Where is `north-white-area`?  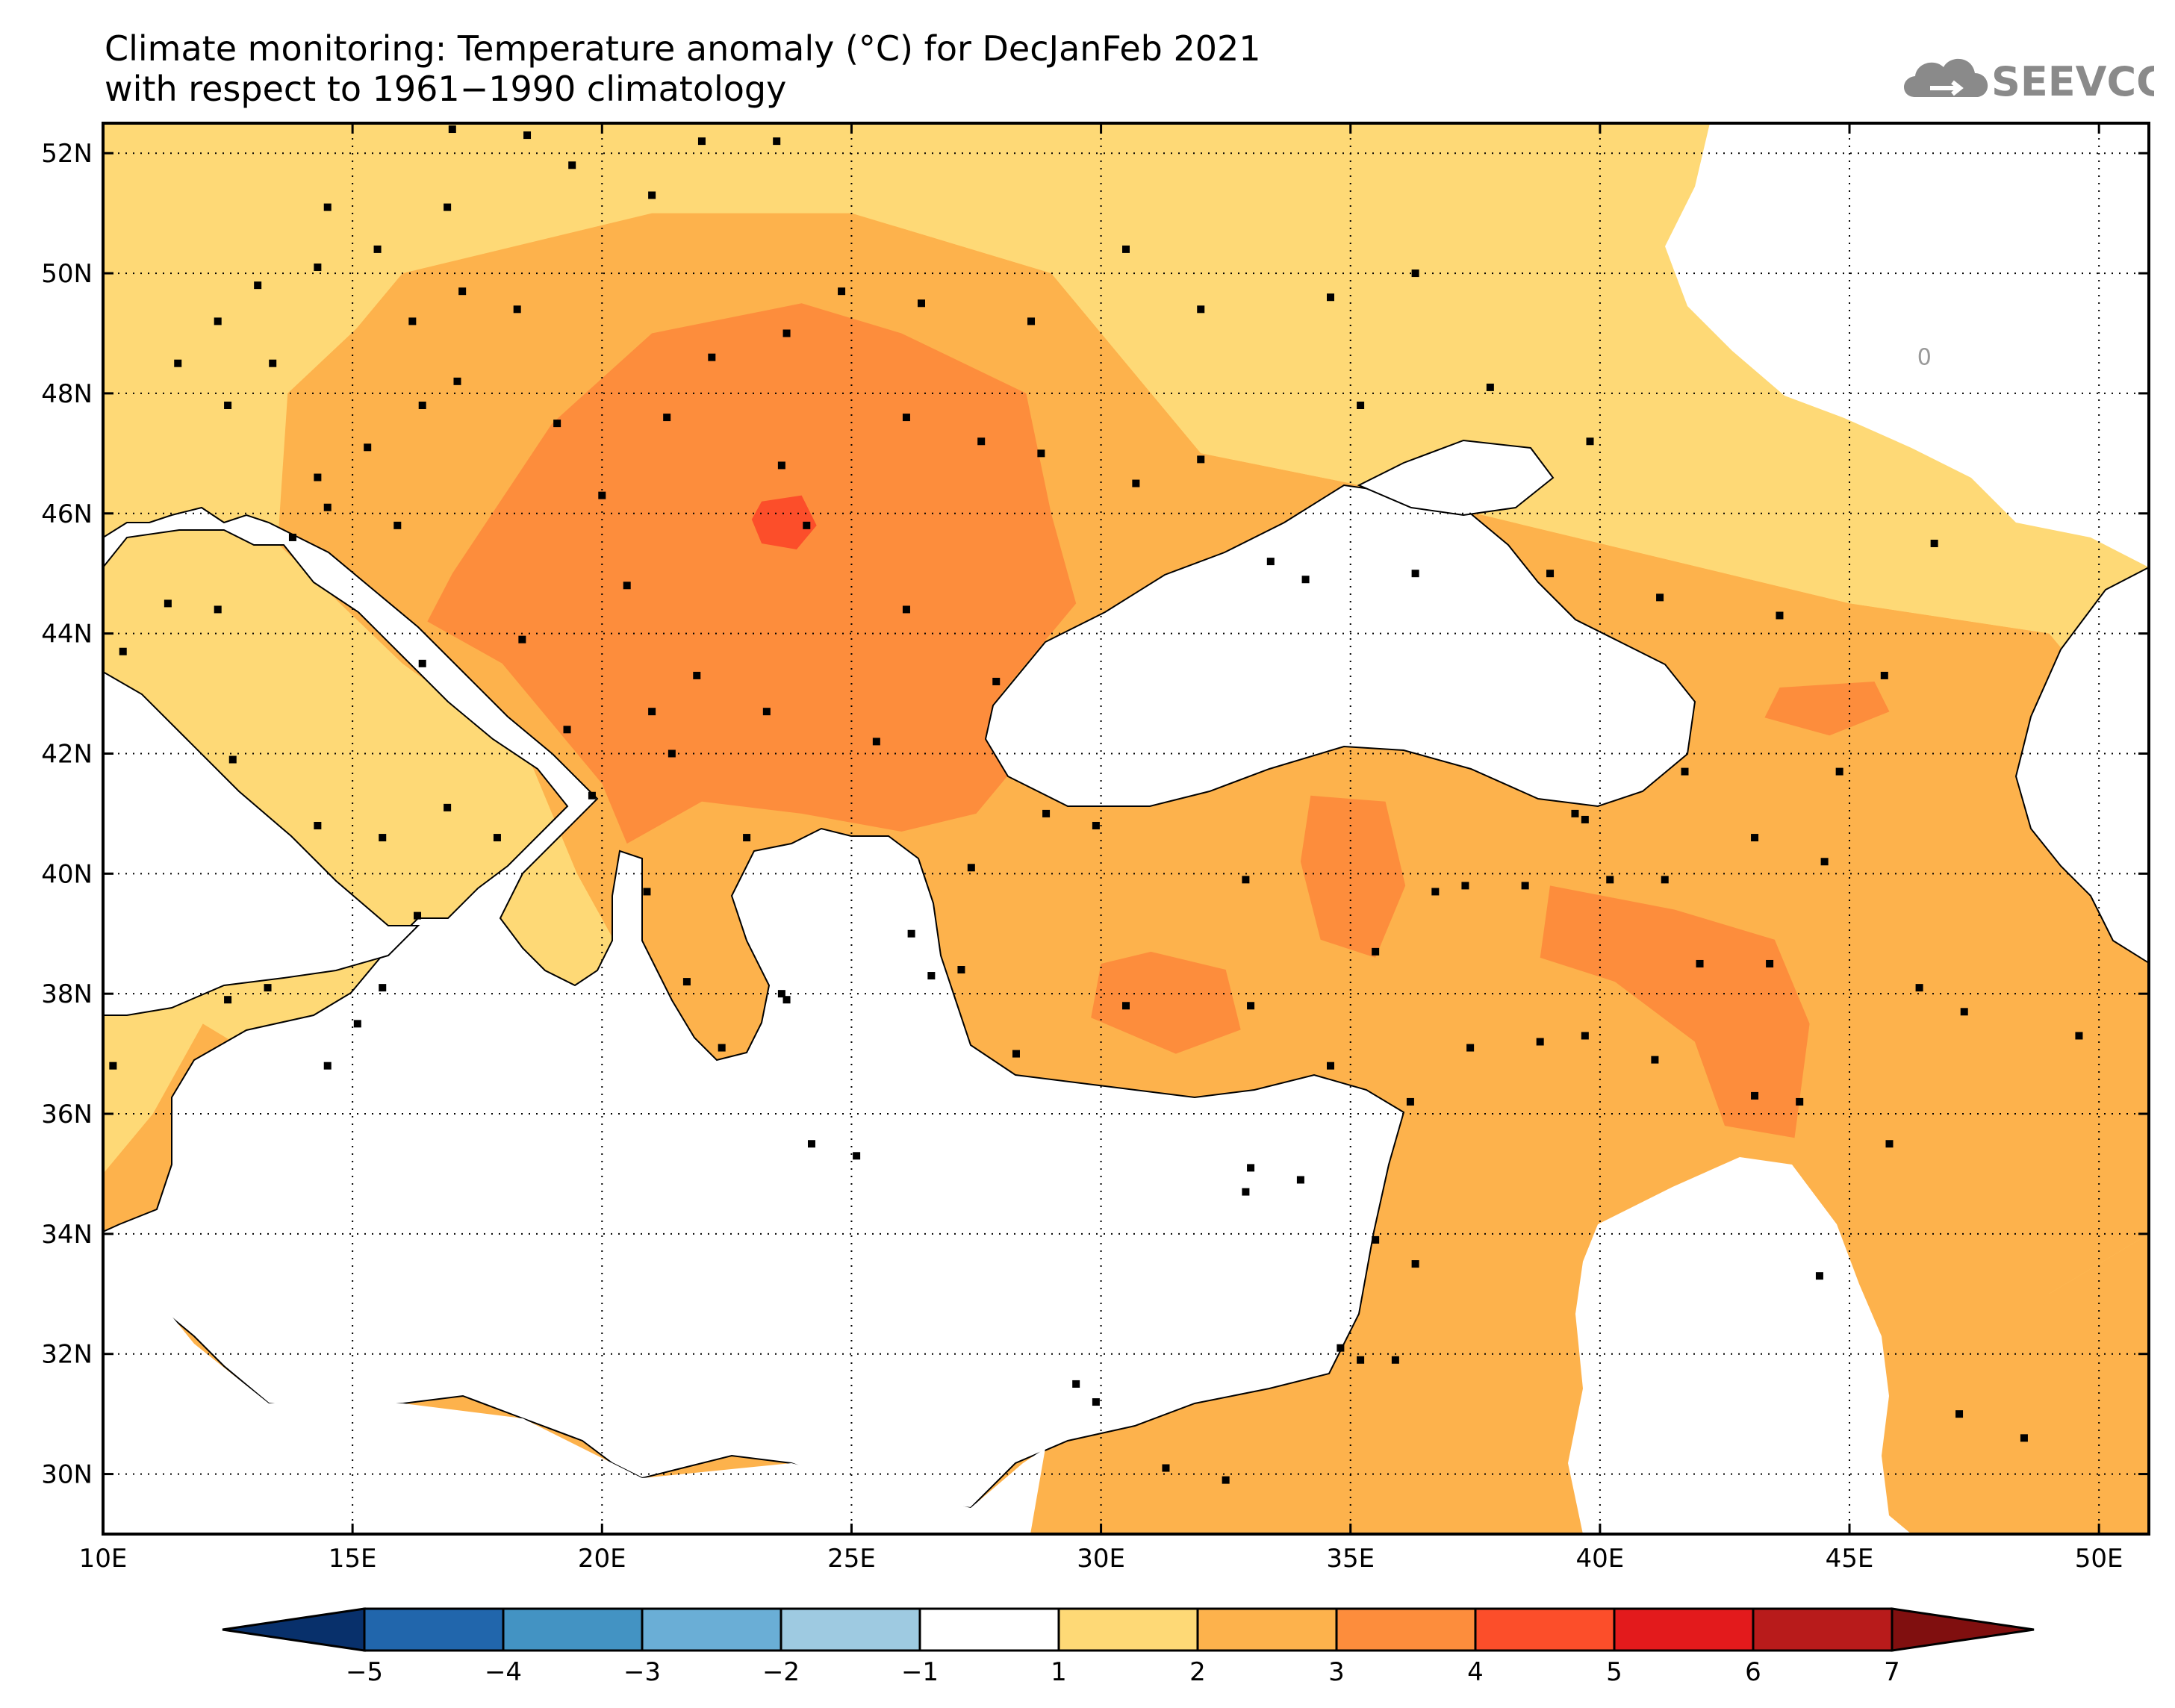 north-white-area is located at coordinates (1907, 345).